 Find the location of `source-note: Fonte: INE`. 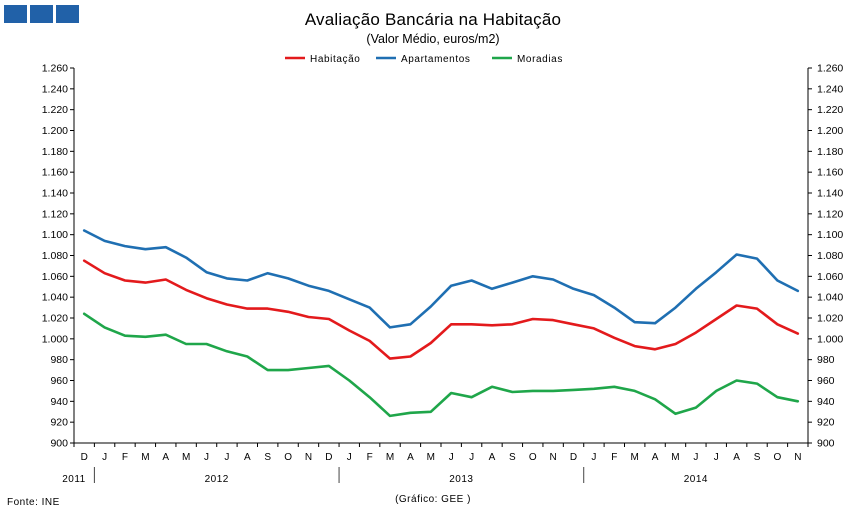

source-note: Fonte: INE is located at coordinates (33, 502).